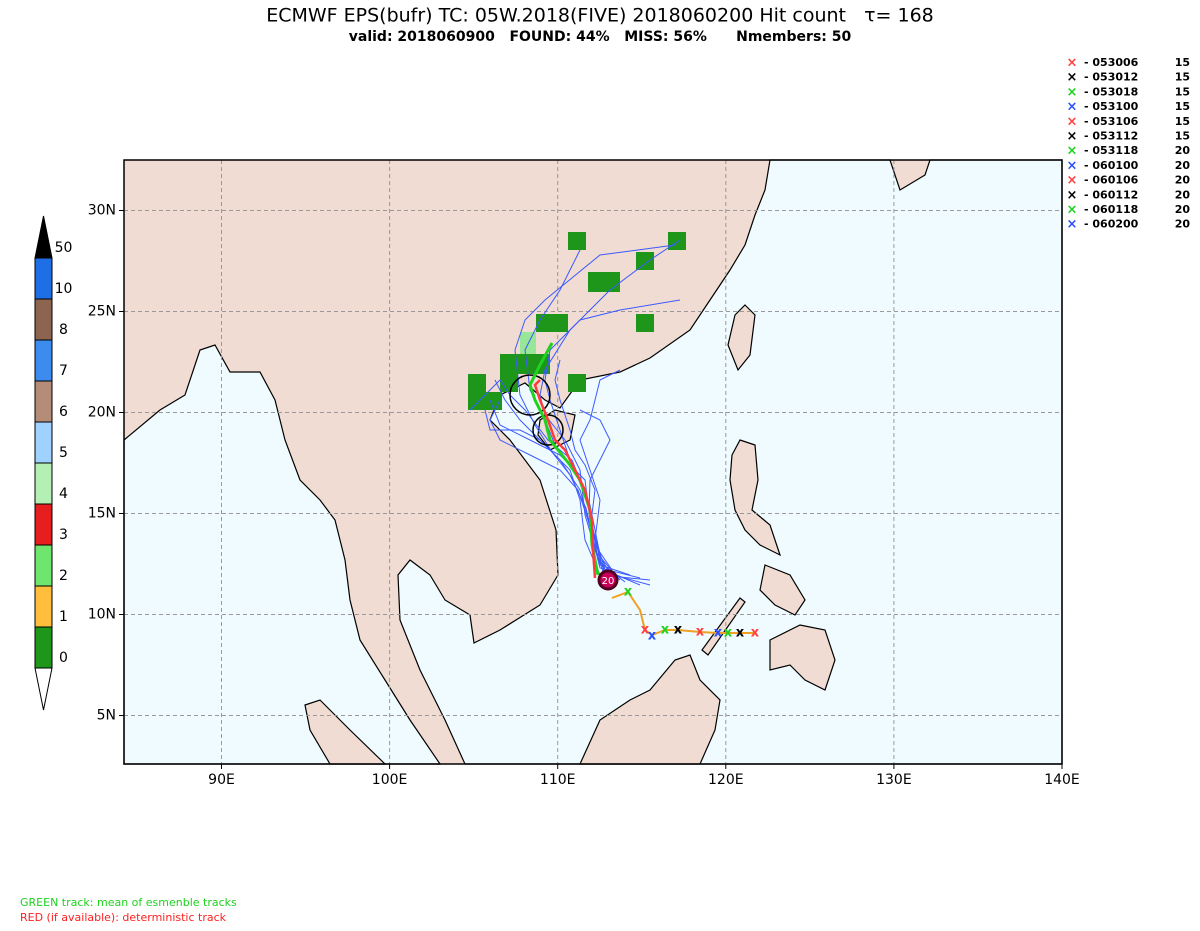 Image resolution: width=1200 pixels, height=931 pixels. What do you see at coordinates (1062, 780) in the screenshot?
I see `lon-tick-label: 140E` at bounding box center [1062, 780].